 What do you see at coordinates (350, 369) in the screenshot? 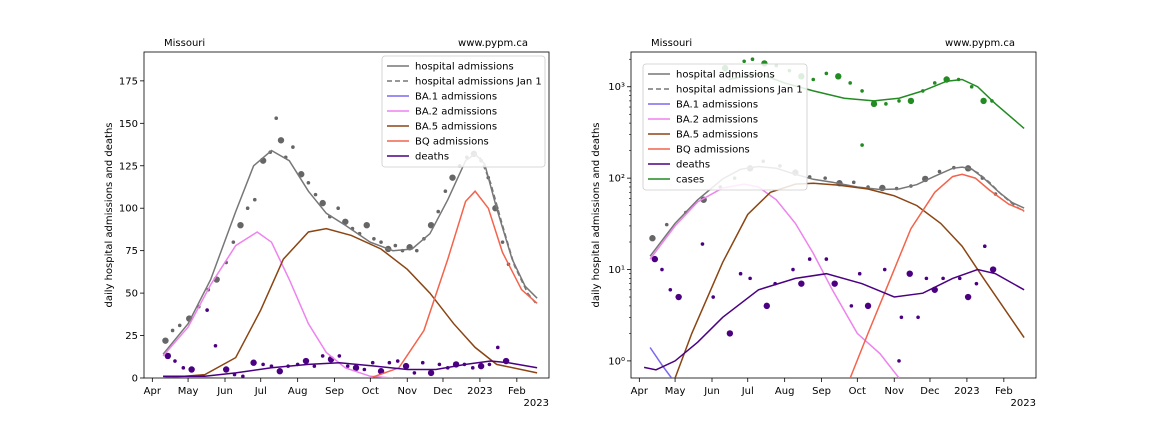
I see `series-line-deaths` at bounding box center [350, 369].